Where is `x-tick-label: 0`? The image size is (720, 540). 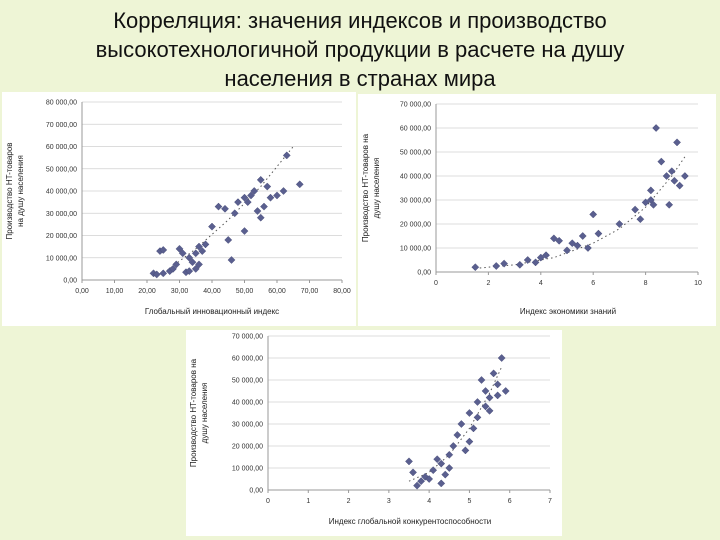 x-tick-label: 0 is located at coordinates (268, 501).